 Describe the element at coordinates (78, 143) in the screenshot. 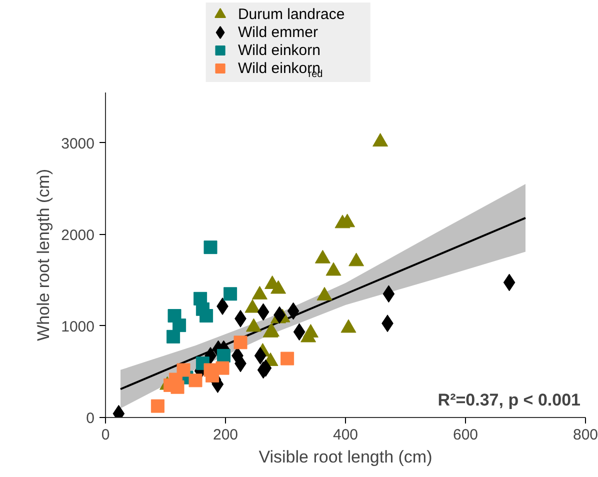

I see `y-tick-label: 3000` at that location.